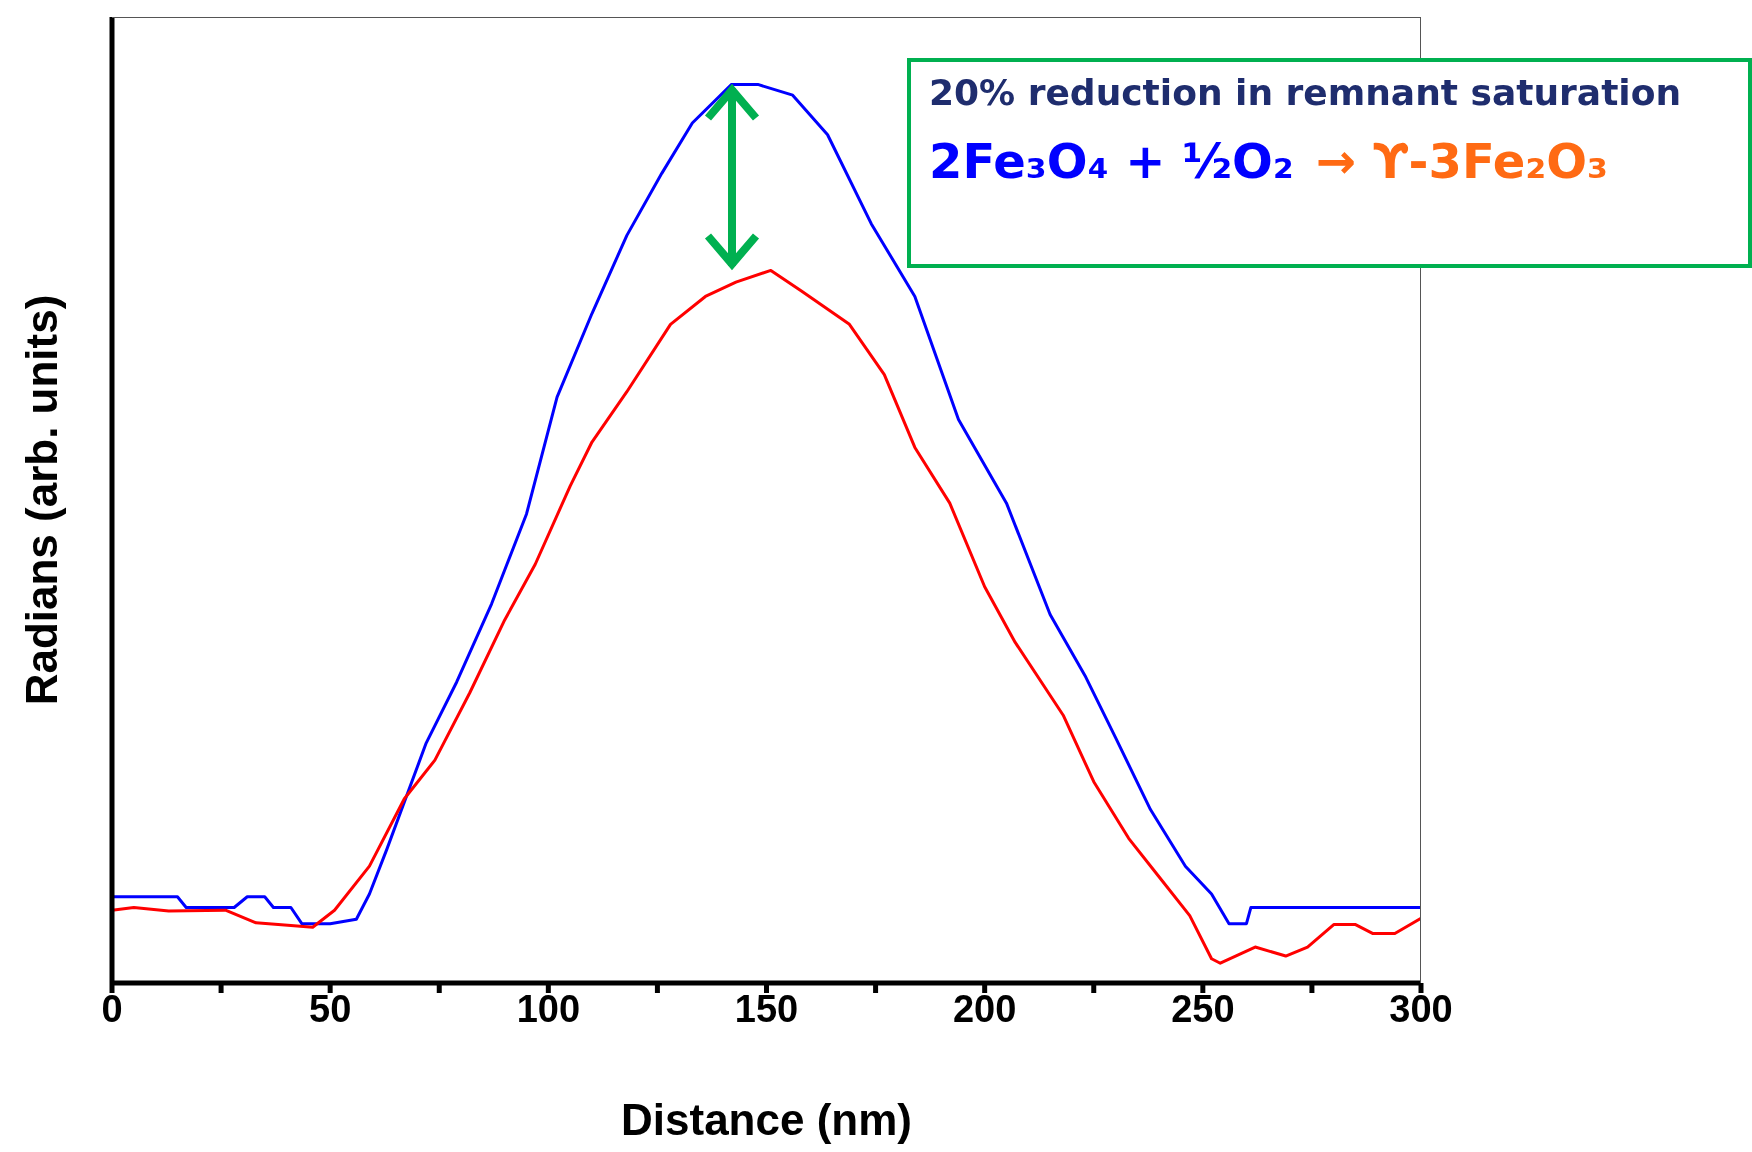 The width and height of the screenshot is (1752, 1152). Describe the element at coordinates (1111, 161) in the screenshot. I see `annotation: 2Fe₃O₄ + ½O₂` at that location.